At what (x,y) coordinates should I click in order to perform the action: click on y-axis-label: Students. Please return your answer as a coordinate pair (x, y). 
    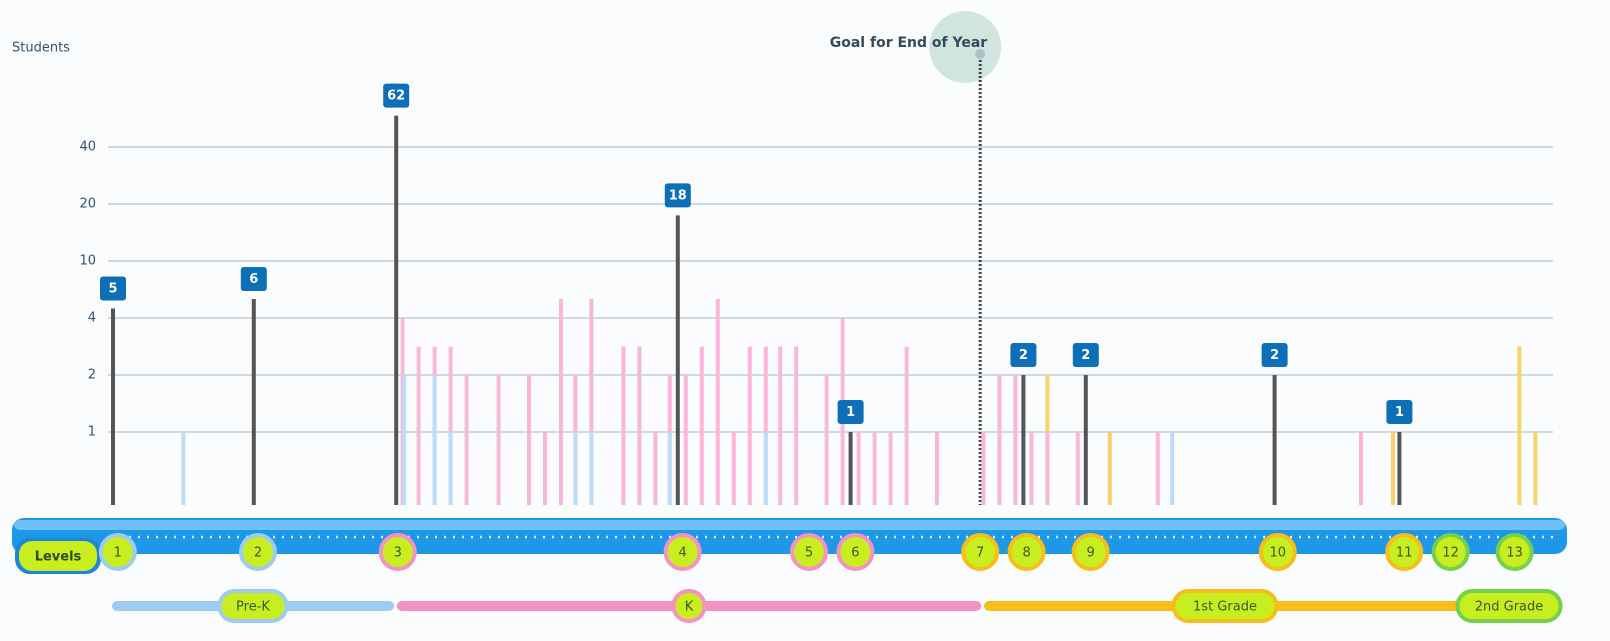
    Looking at the image, I should click on (41, 48).